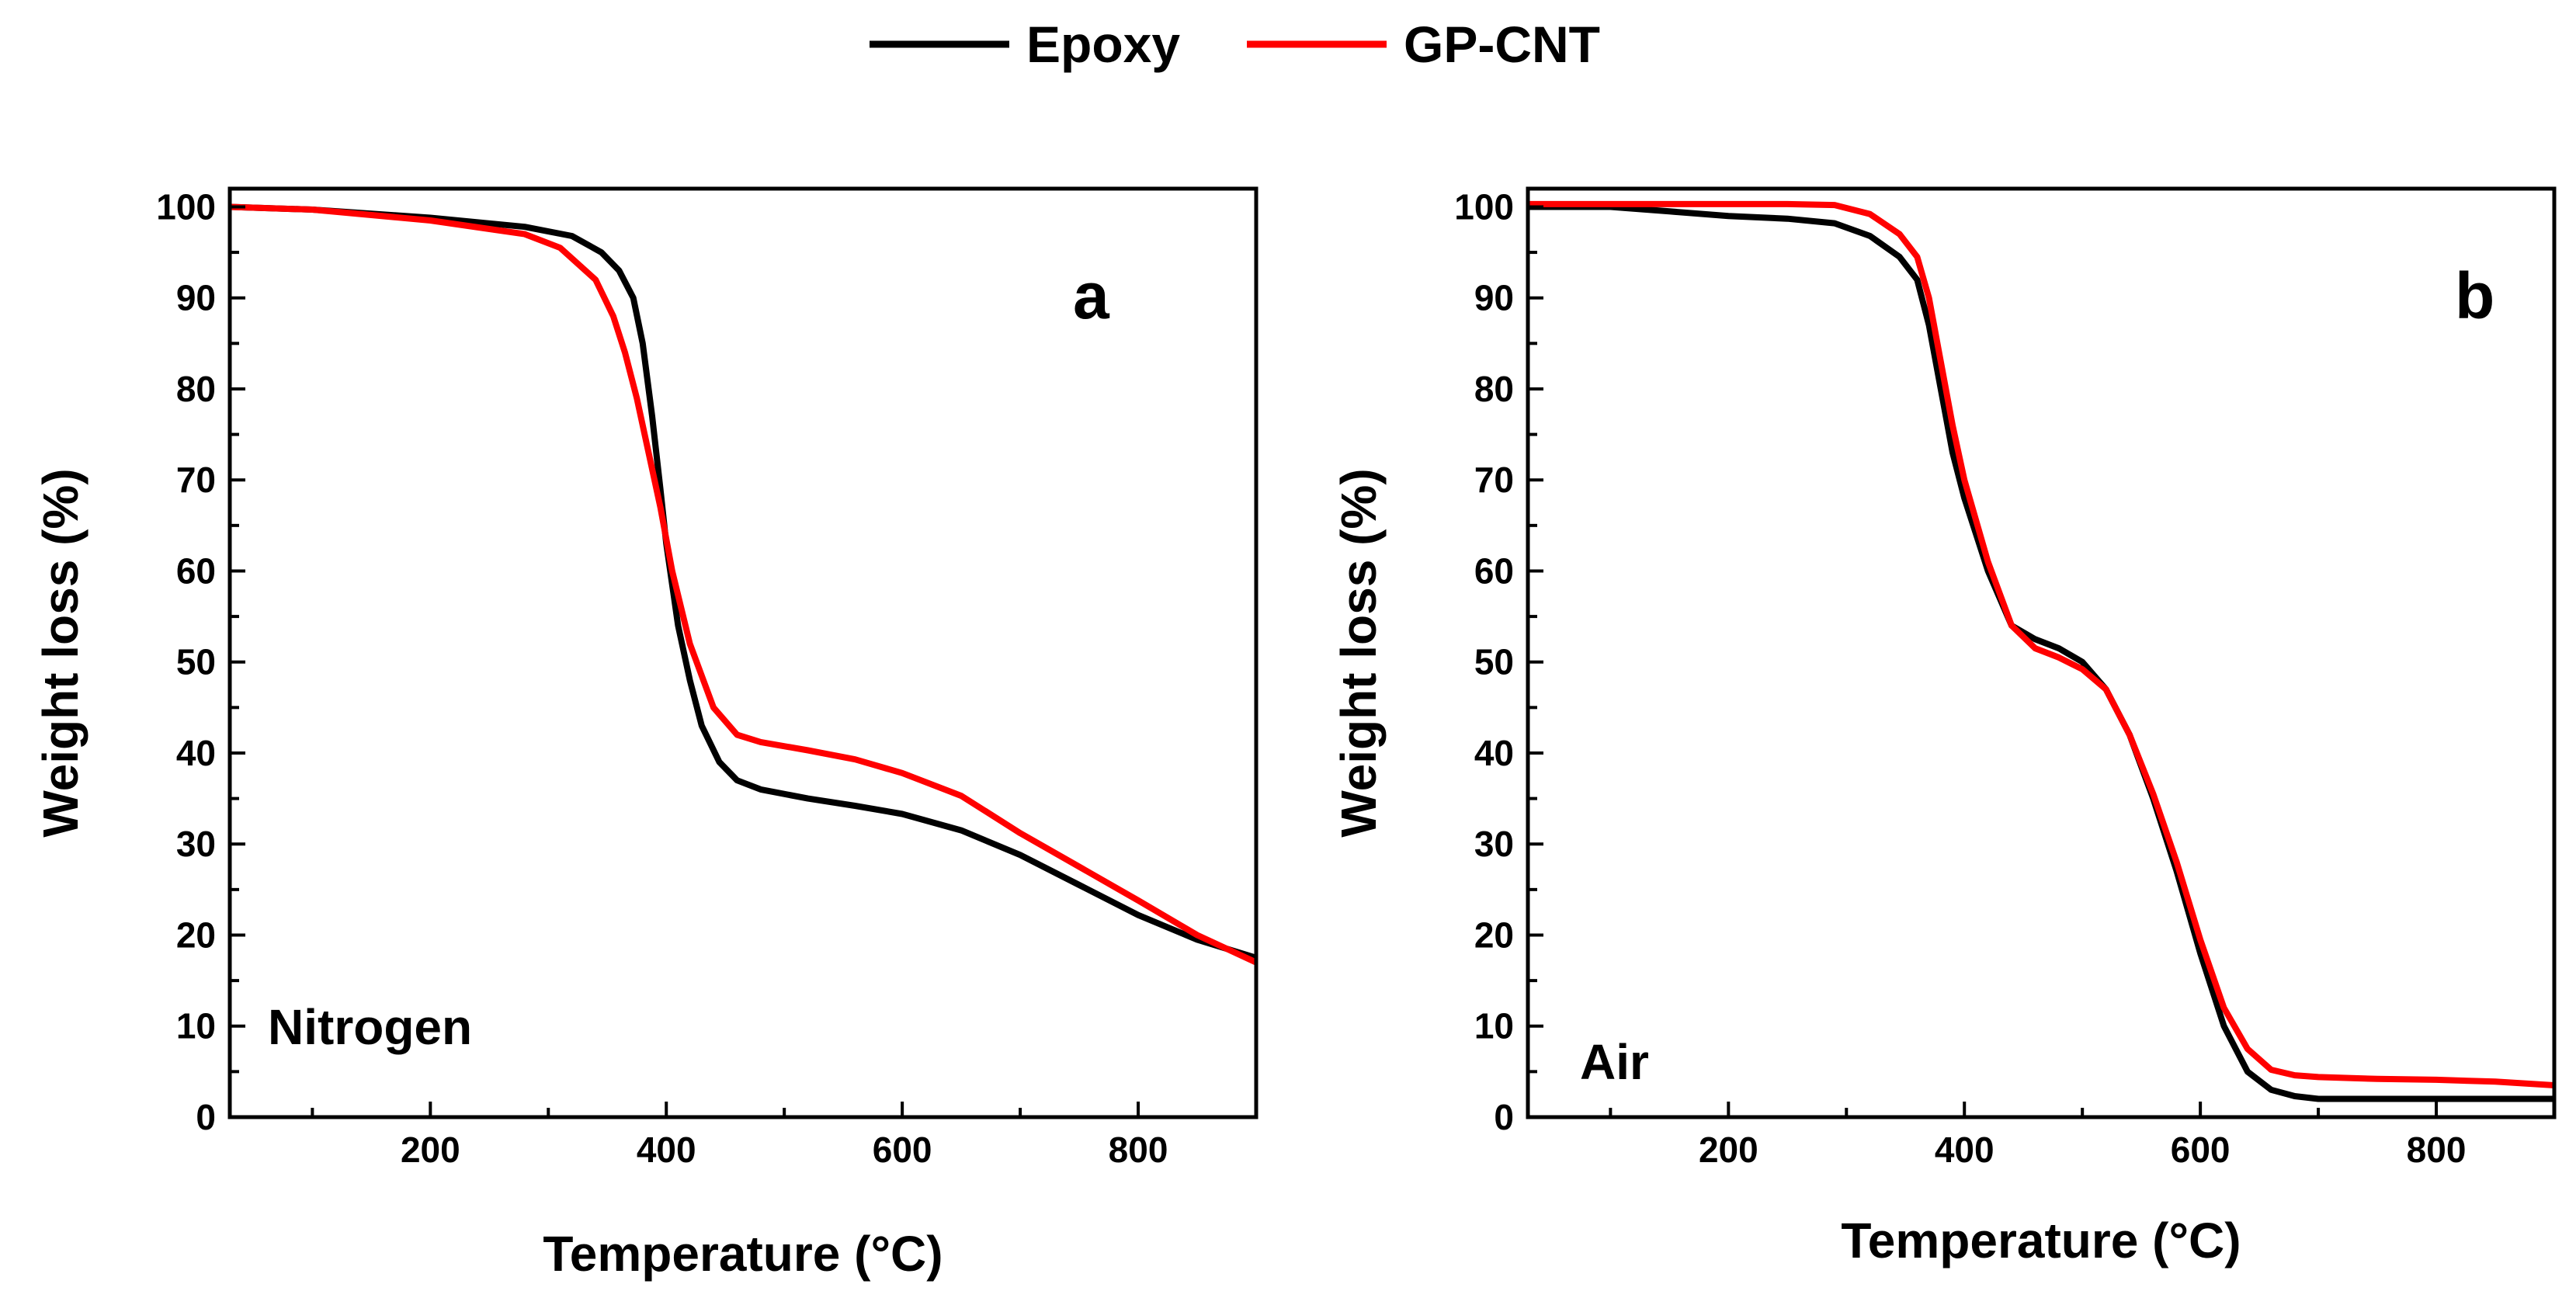  Describe the element at coordinates (196, 1026) in the screenshot. I see `panel-a-ytick-label-10: 10` at that location.